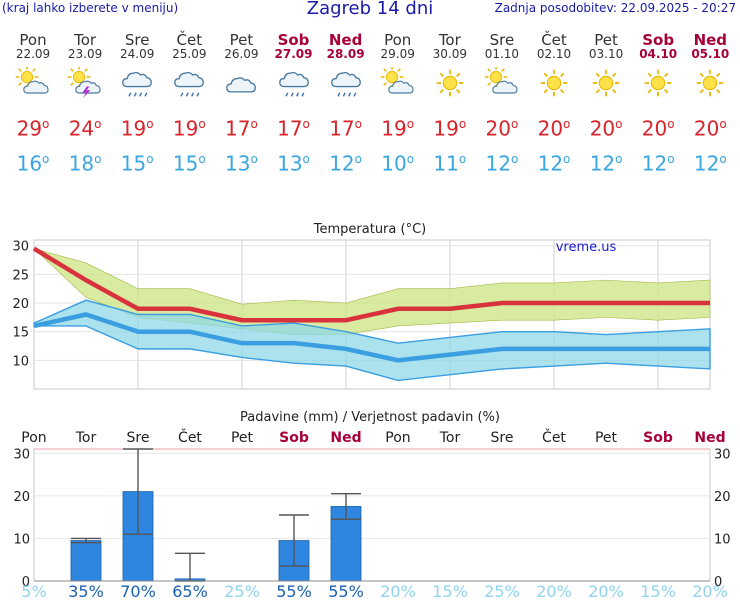 The height and width of the screenshot is (600, 740). Describe the element at coordinates (20, 361) in the screenshot. I see `temperature-y-tick: 10` at that location.